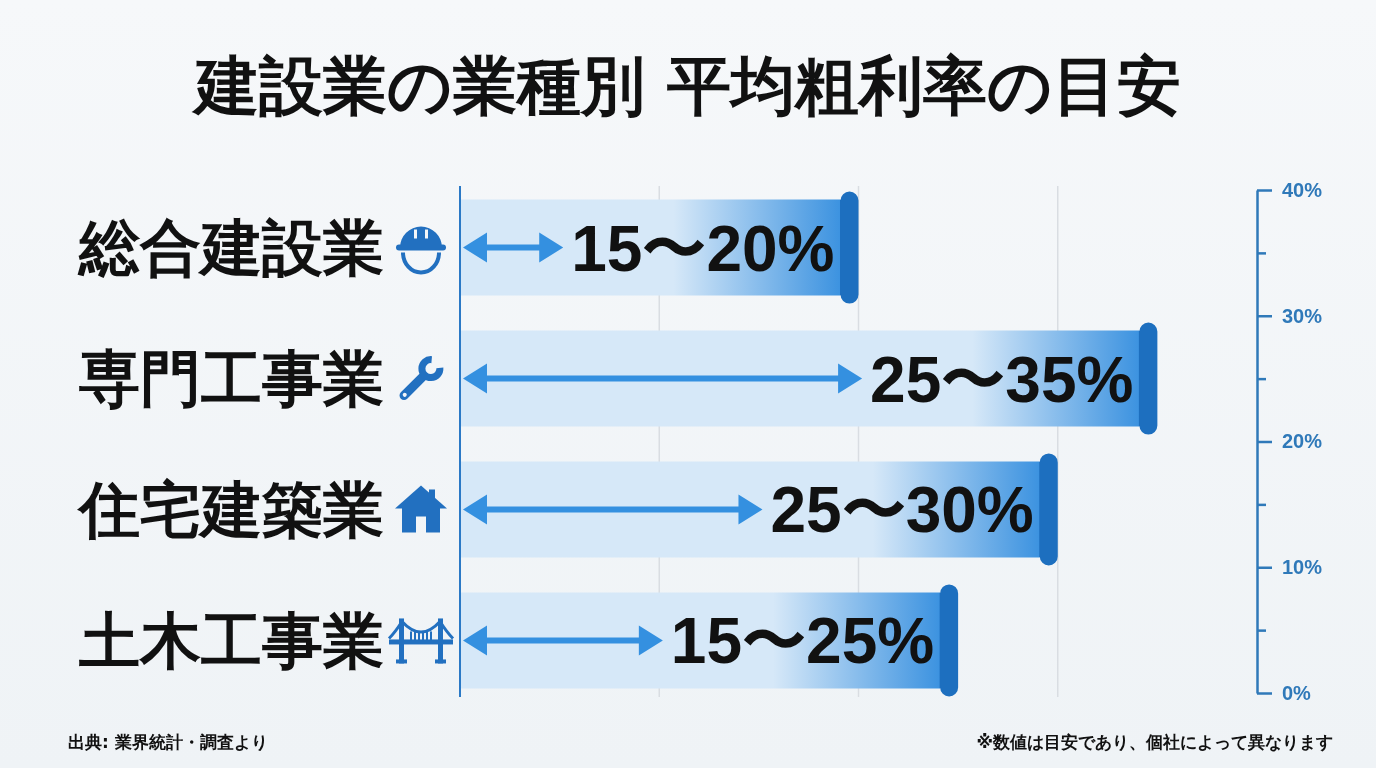 This screenshot has width=1376, height=768. What do you see at coordinates (703, 248) in the screenshot?
I see `data-label: 15〜20%` at bounding box center [703, 248].